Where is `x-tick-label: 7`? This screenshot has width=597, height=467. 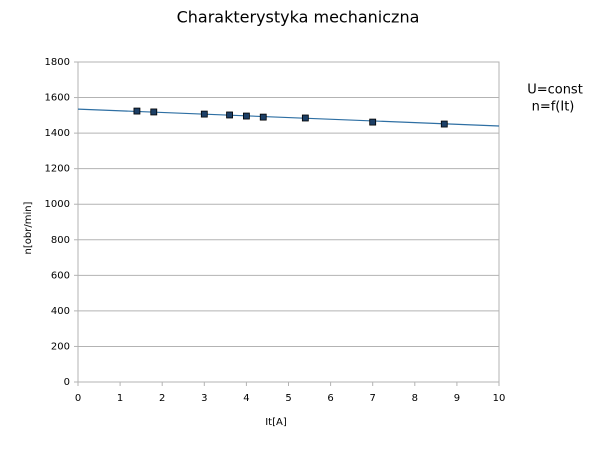 x-tick-label: 7 is located at coordinates (373, 398).